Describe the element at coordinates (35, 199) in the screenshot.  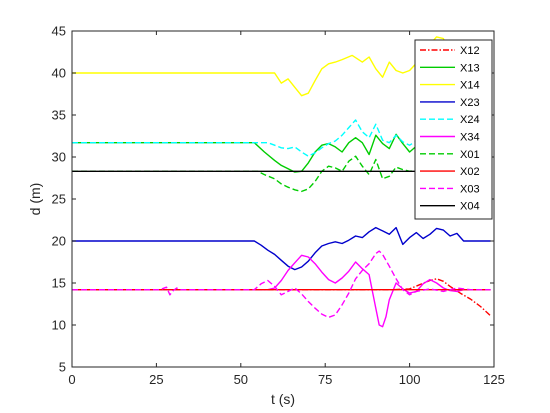
I see `y-axis-label: d (m)` at that location.